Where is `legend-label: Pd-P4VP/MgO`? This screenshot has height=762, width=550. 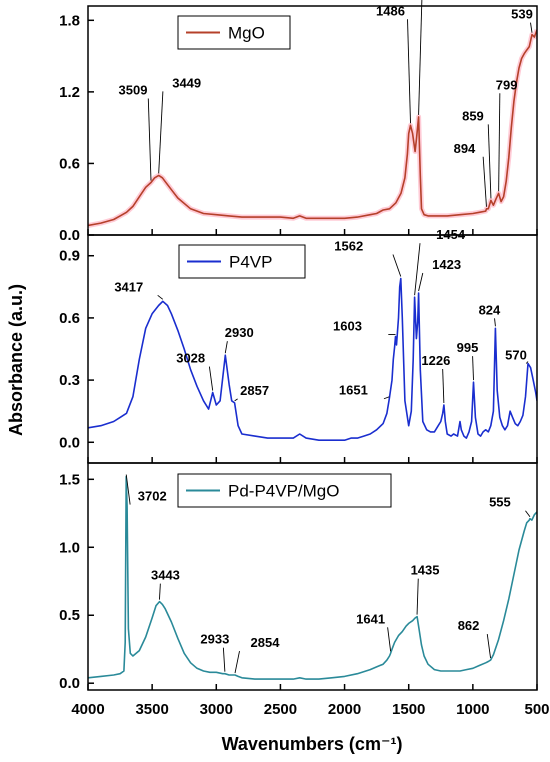 legend-label: Pd-P4VP/MgO is located at coordinates (284, 491).